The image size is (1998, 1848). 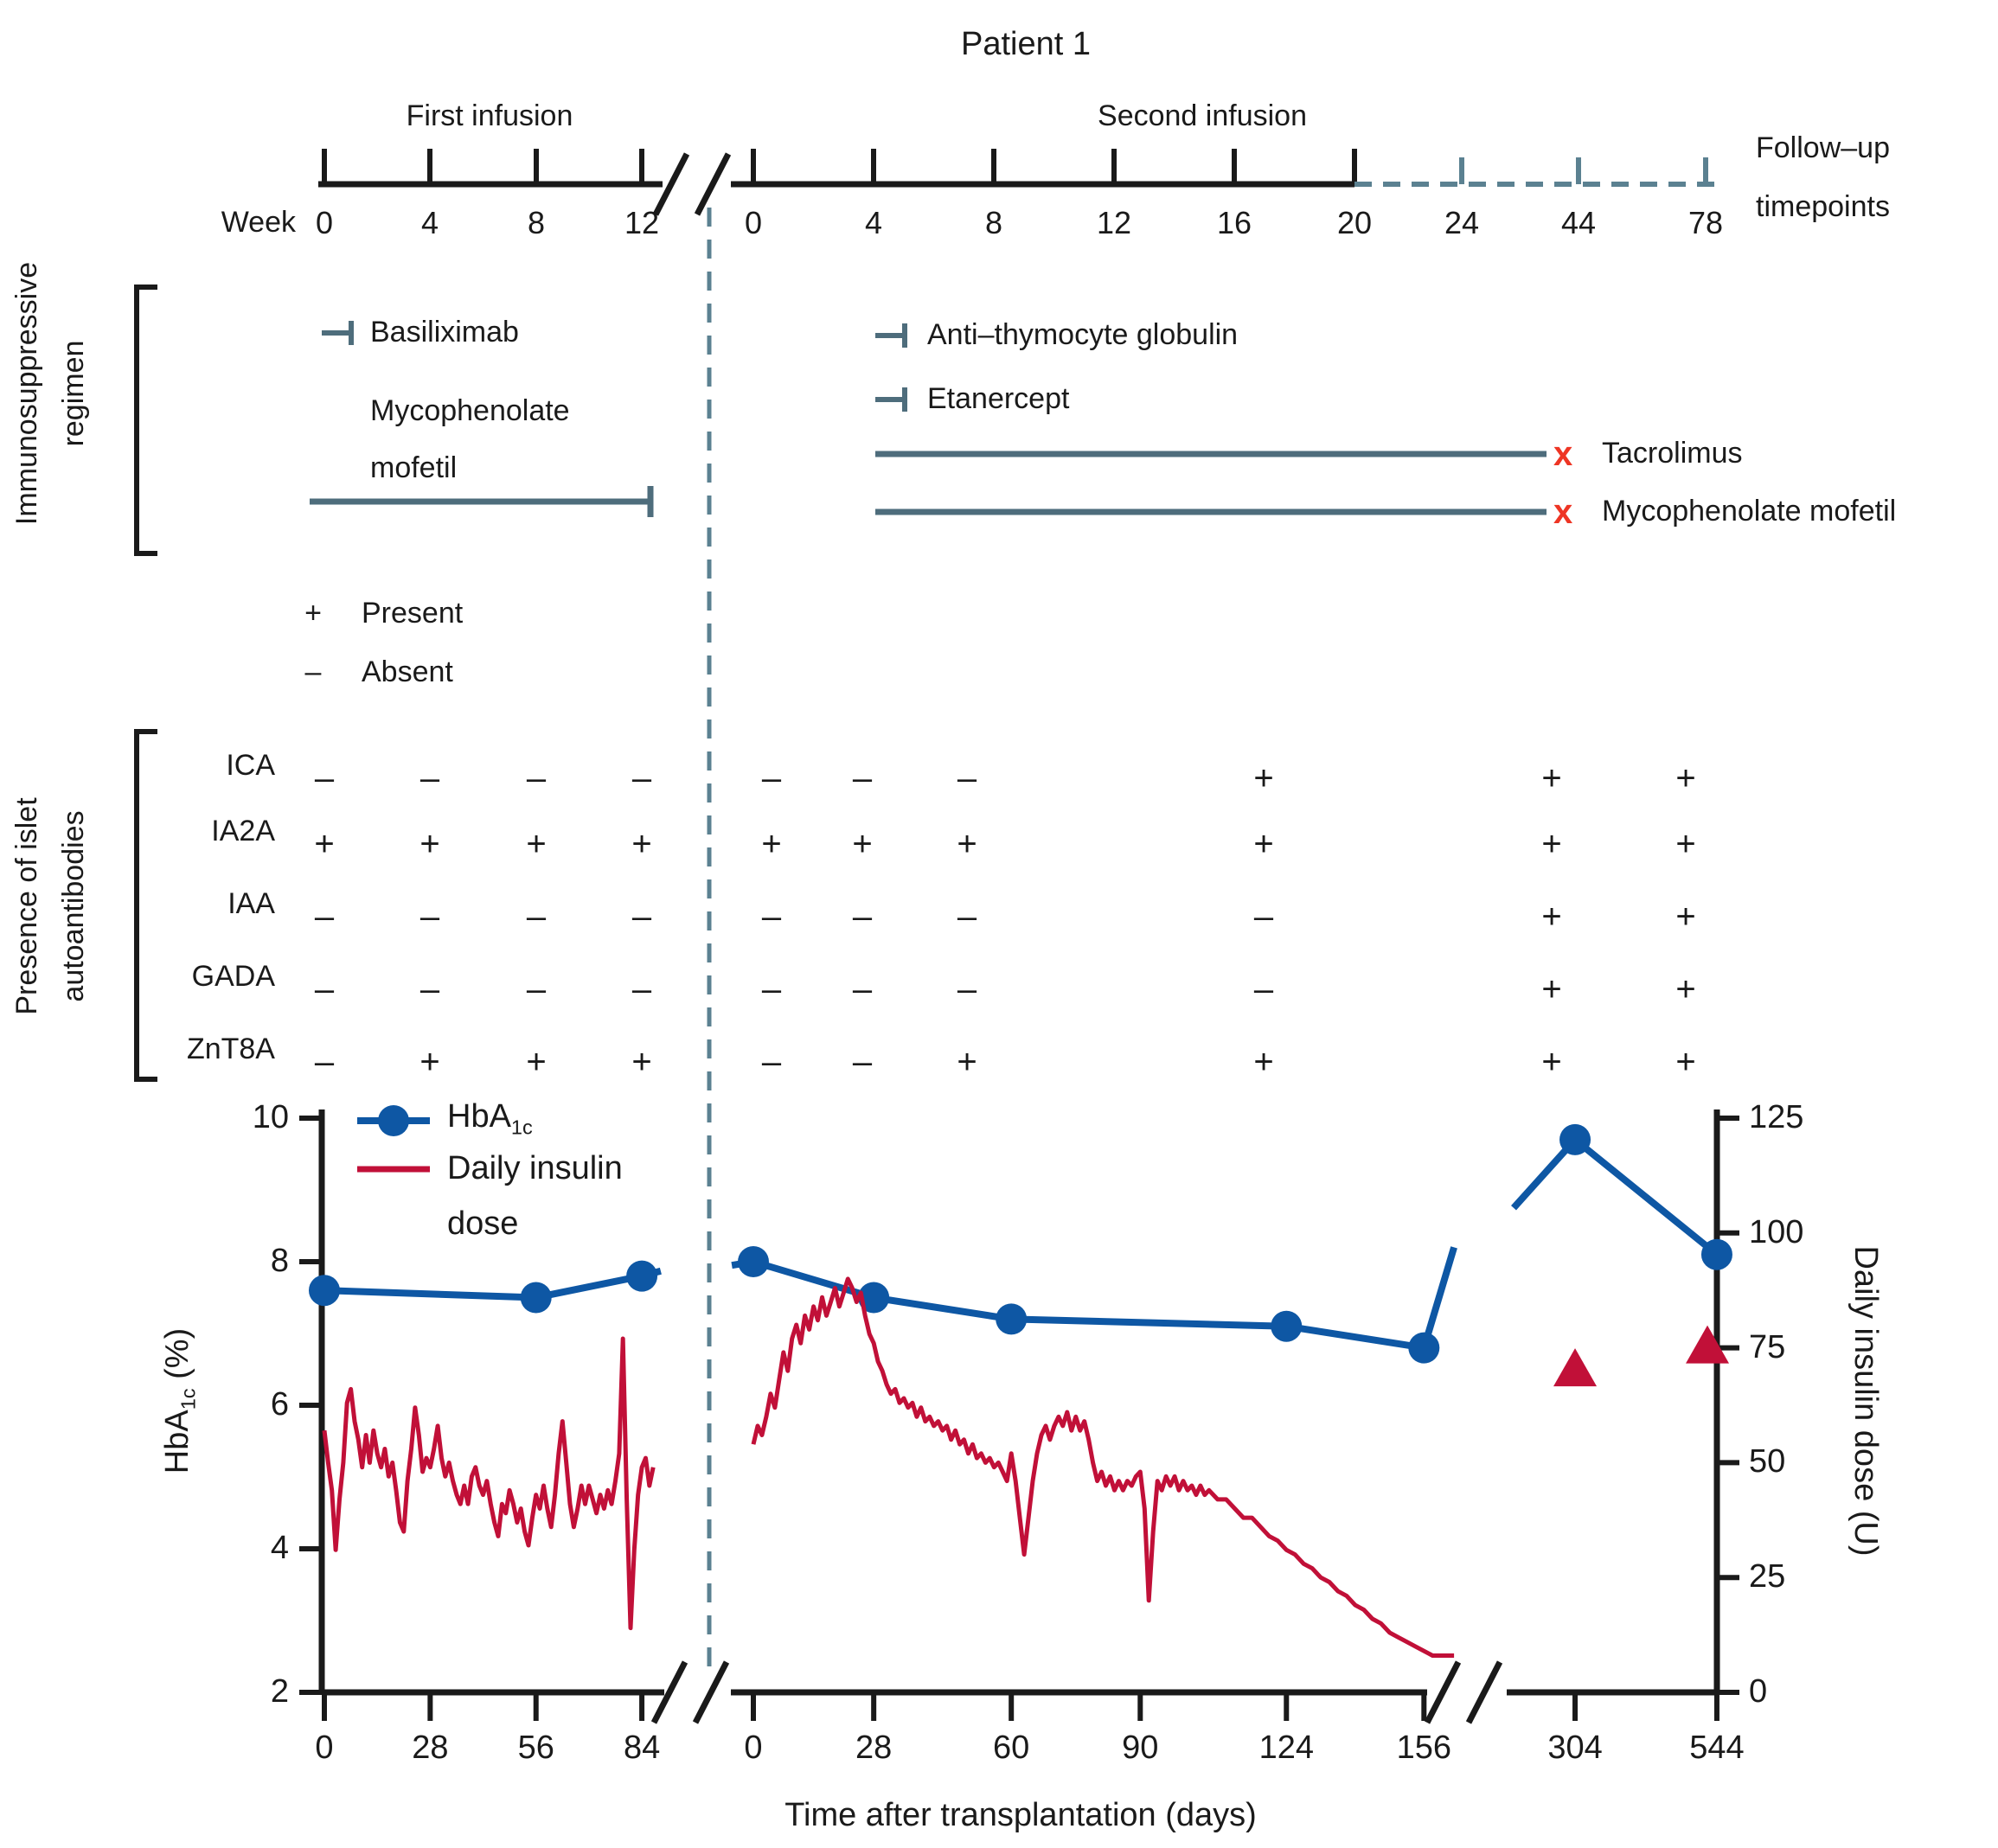 I want to click on antibody-row-label: IA2A, so click(x=243, y=831).